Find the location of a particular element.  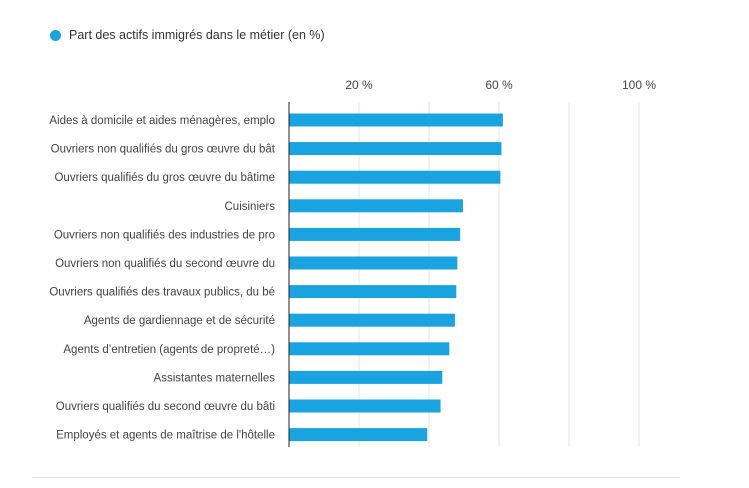

bottom-divider is located at coordinates (356, 477).